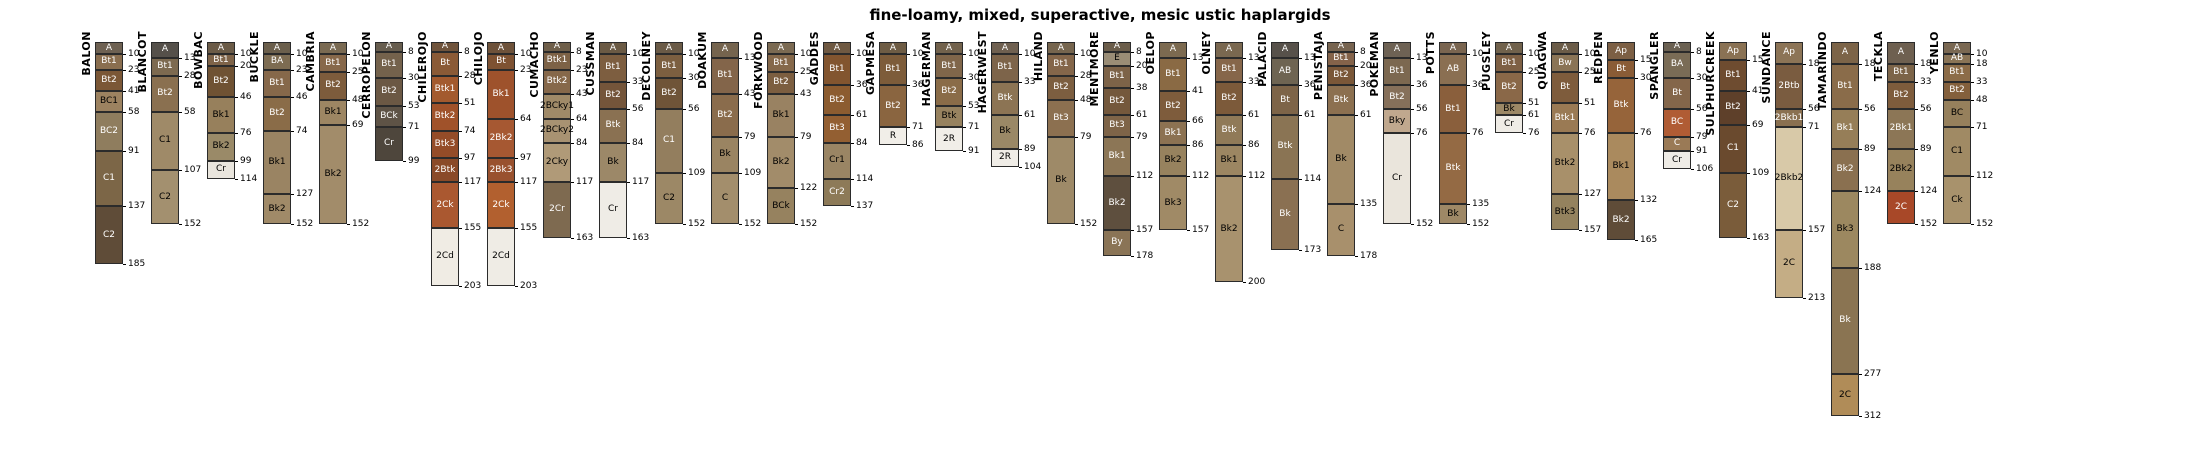 The height and width of the screenshot is (450, 2200). I want to click on depth-label: 79, so click(806, 136).